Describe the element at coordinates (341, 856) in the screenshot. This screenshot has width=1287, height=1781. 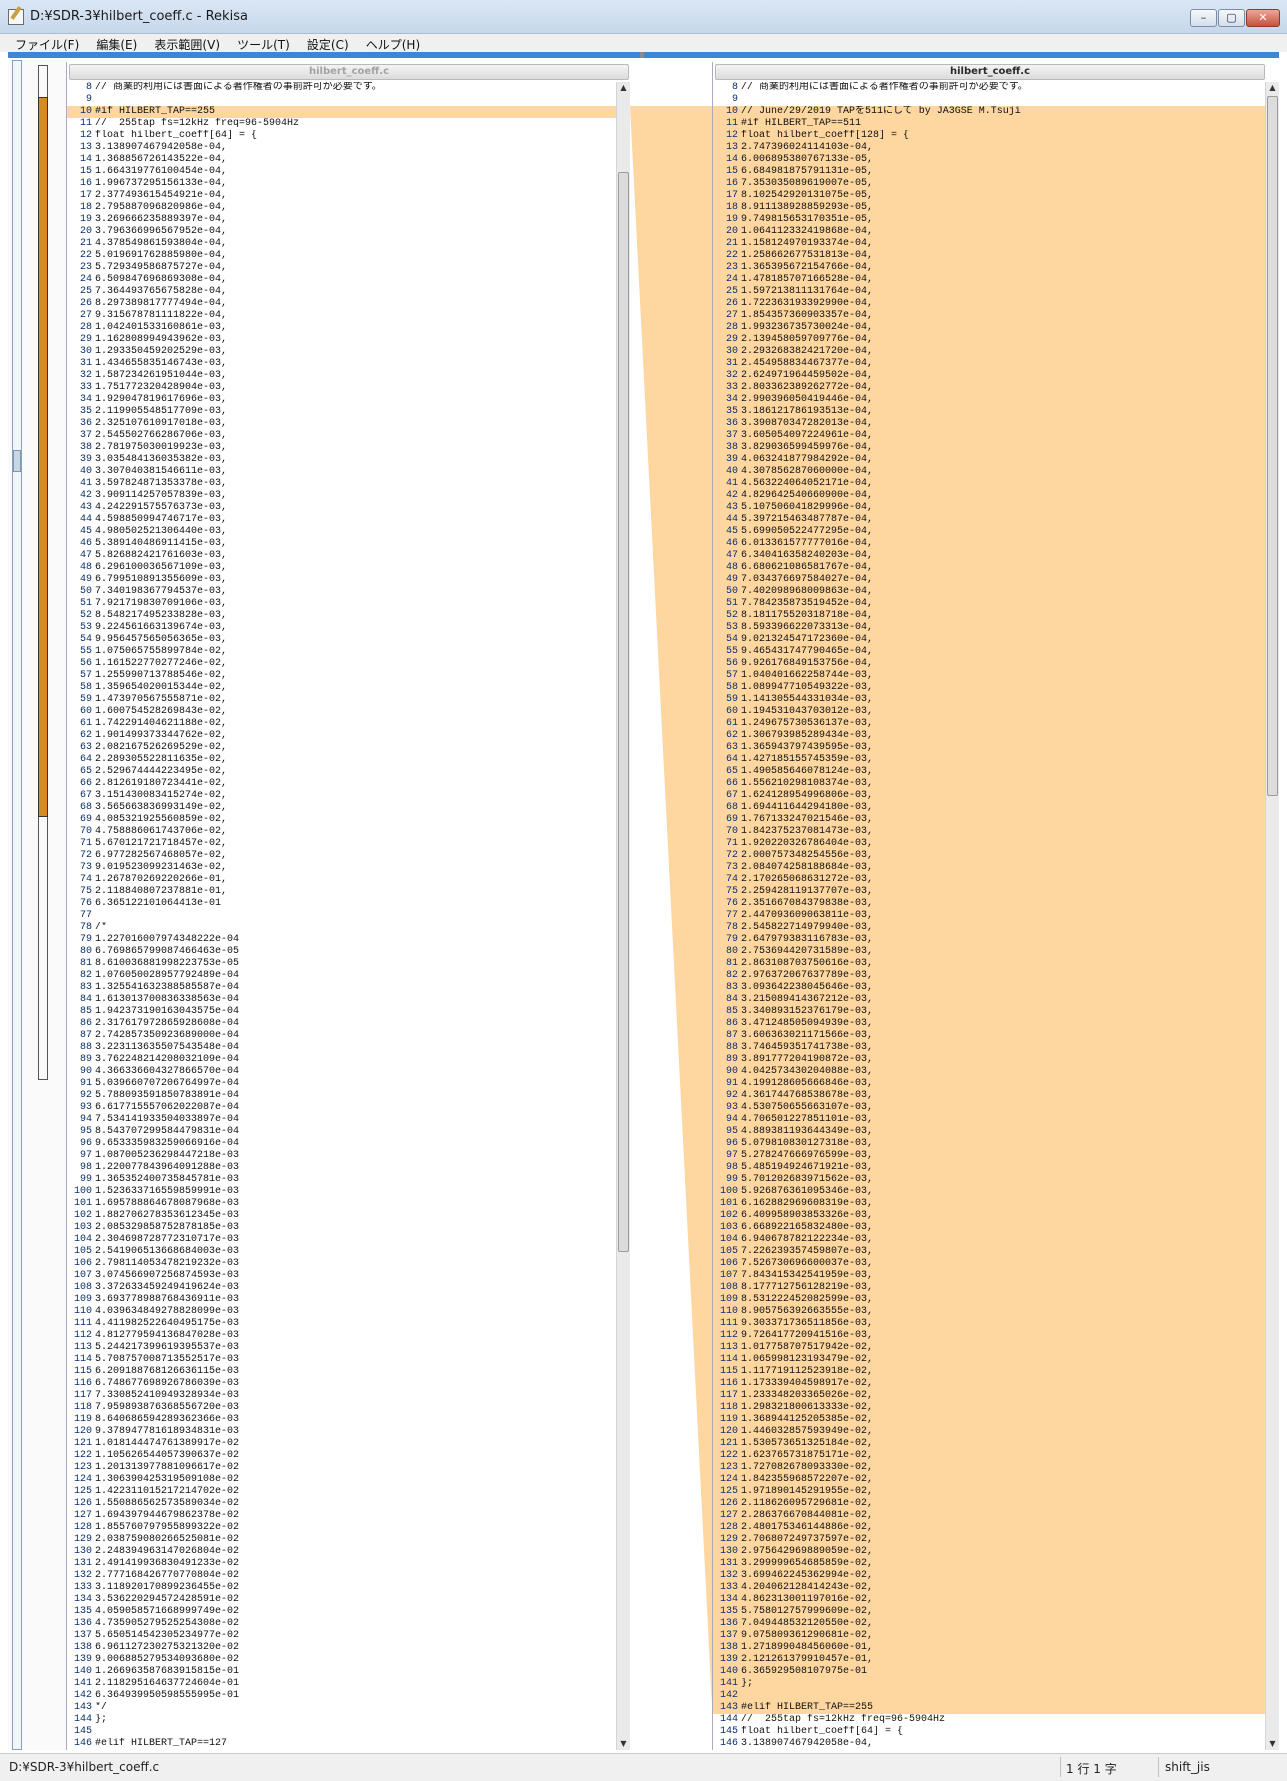
I see `code-line: 72 6.977282567468057e-02,` at that location.